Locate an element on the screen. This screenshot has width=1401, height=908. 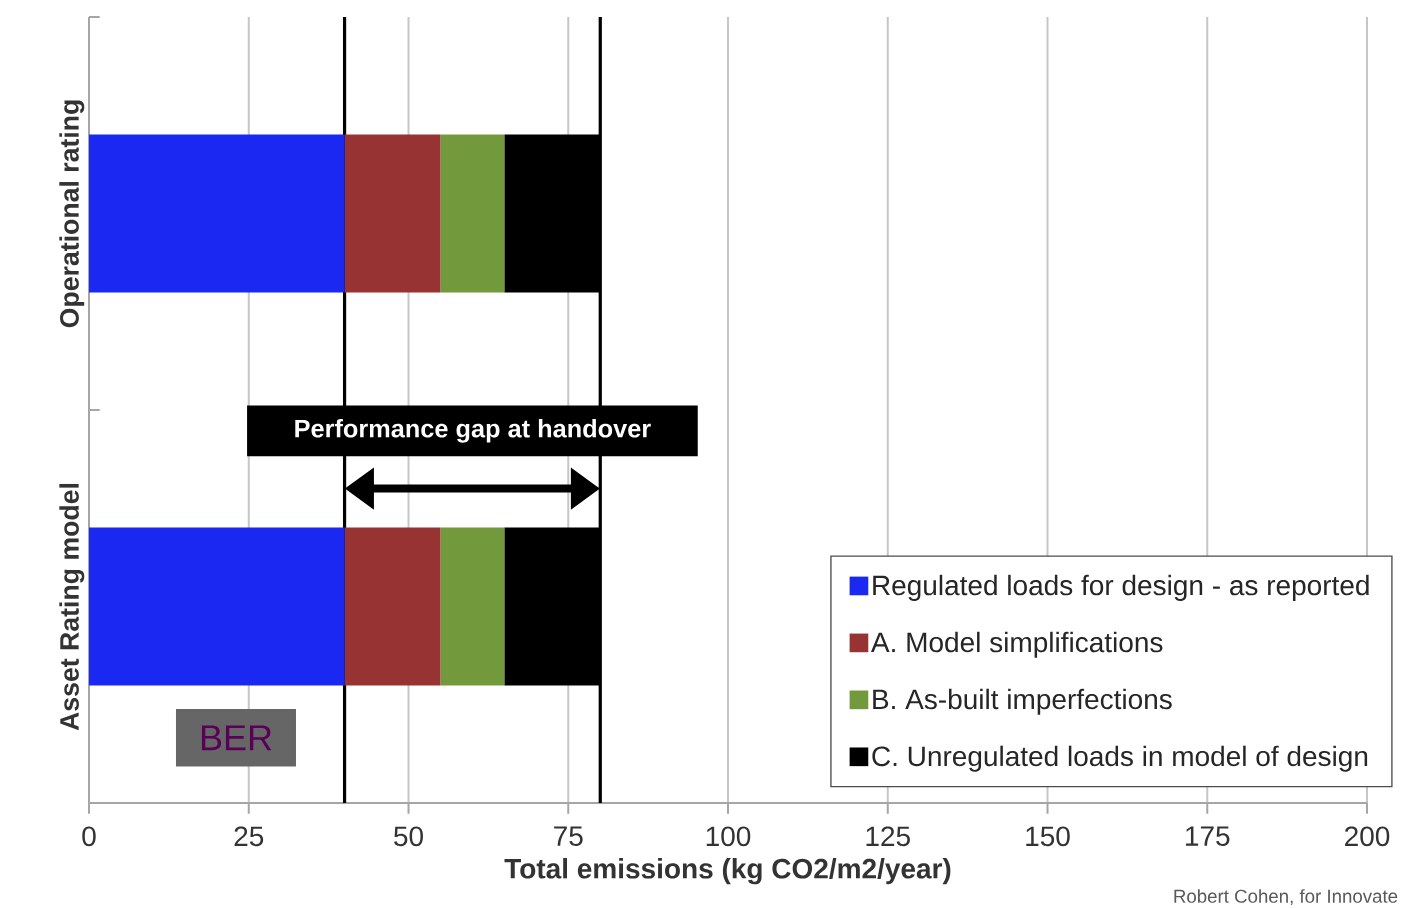
x-axis-title: Total emissions (kg CO2/m2/year) is located at coordinates (727, 871).